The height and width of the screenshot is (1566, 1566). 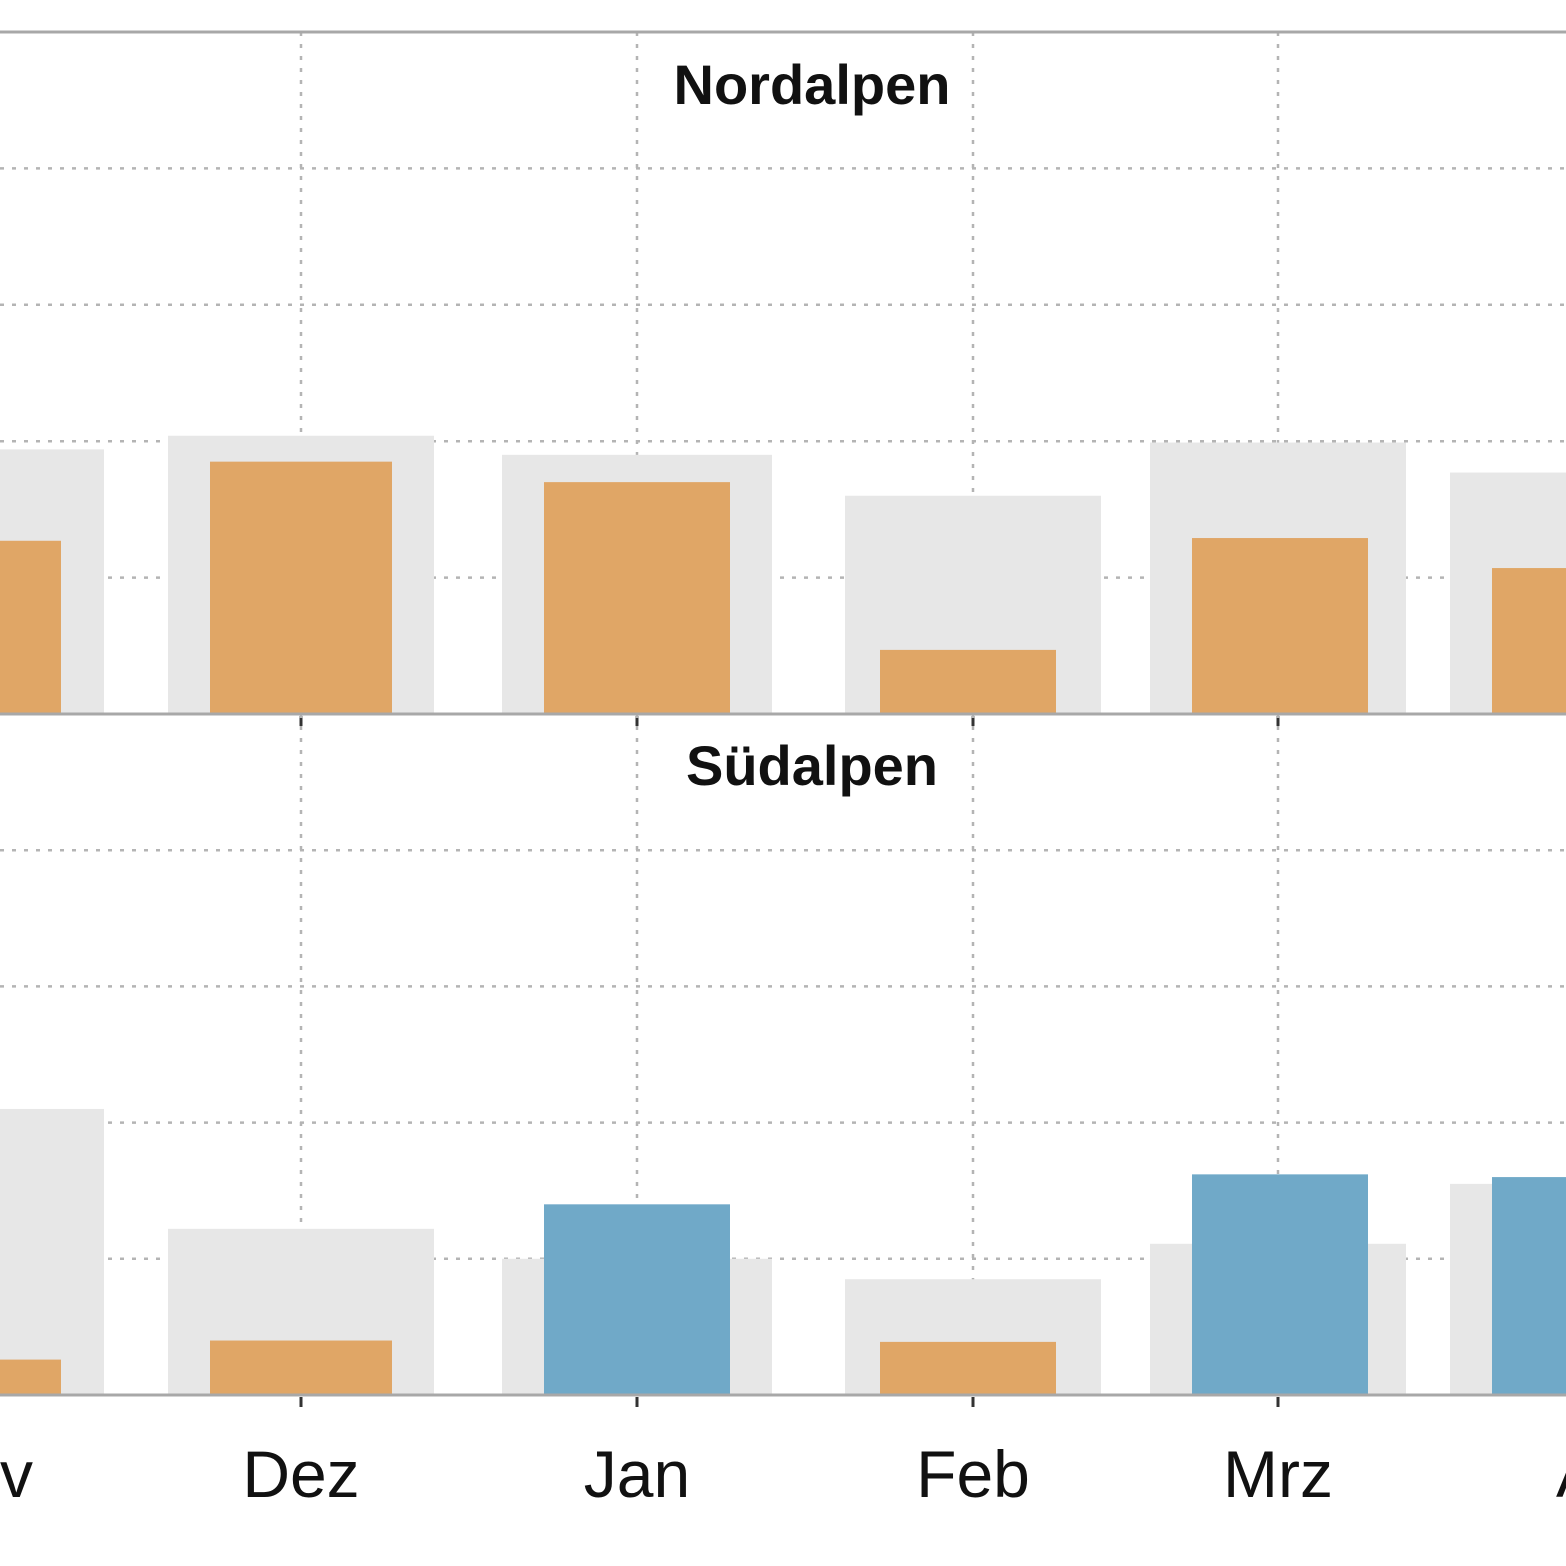 What do you see at coordinates (1278, 1474) in the screenshot?
I see `x-tick-label-mrz: Mrz` at bounding box center [1278, 1474].